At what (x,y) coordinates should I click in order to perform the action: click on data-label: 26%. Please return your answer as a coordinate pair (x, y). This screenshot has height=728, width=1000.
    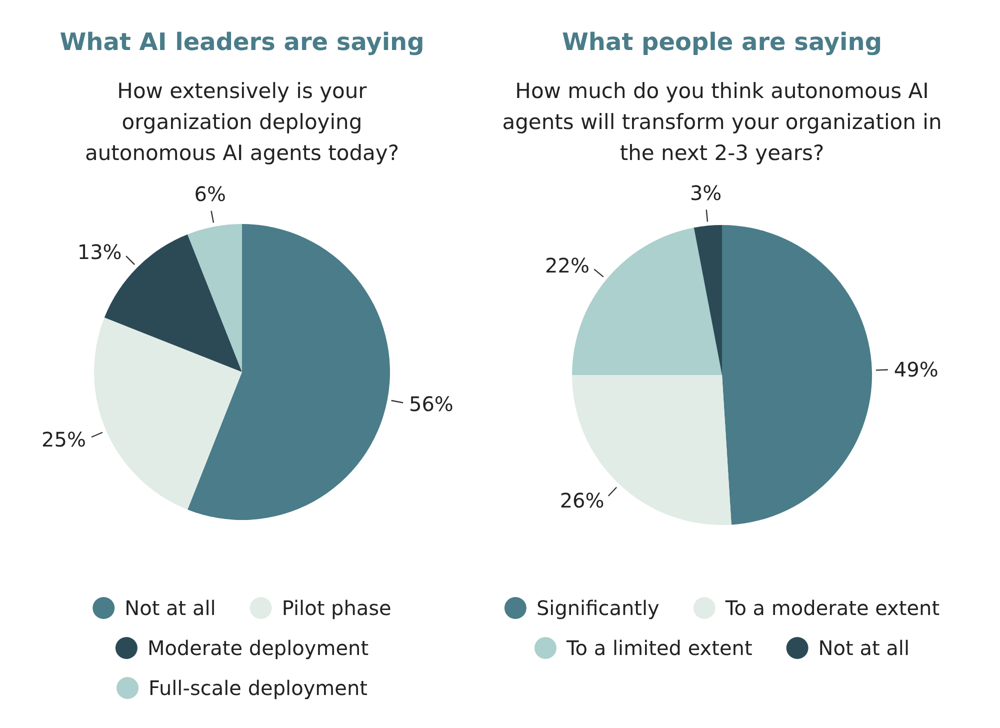
    Looking at the image, I should click on (582, 500).